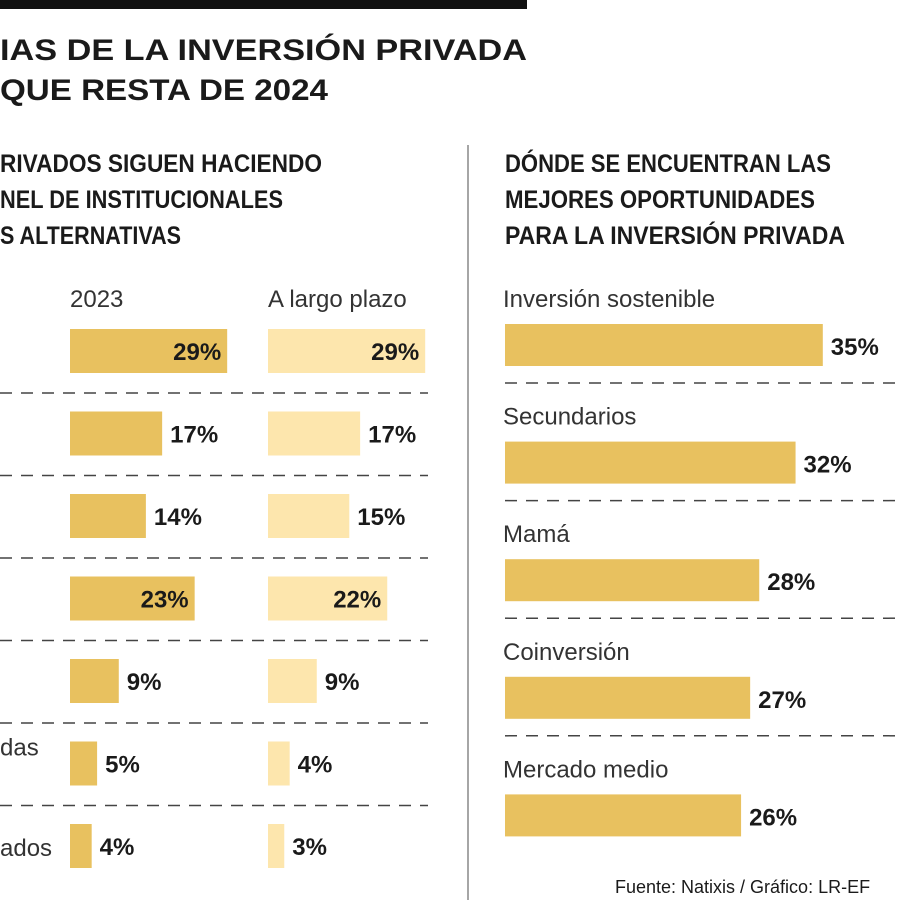  Describe the element at coordinates (337, 299) in the screenshot. I see `legend-label: A largo plazo` at that location.